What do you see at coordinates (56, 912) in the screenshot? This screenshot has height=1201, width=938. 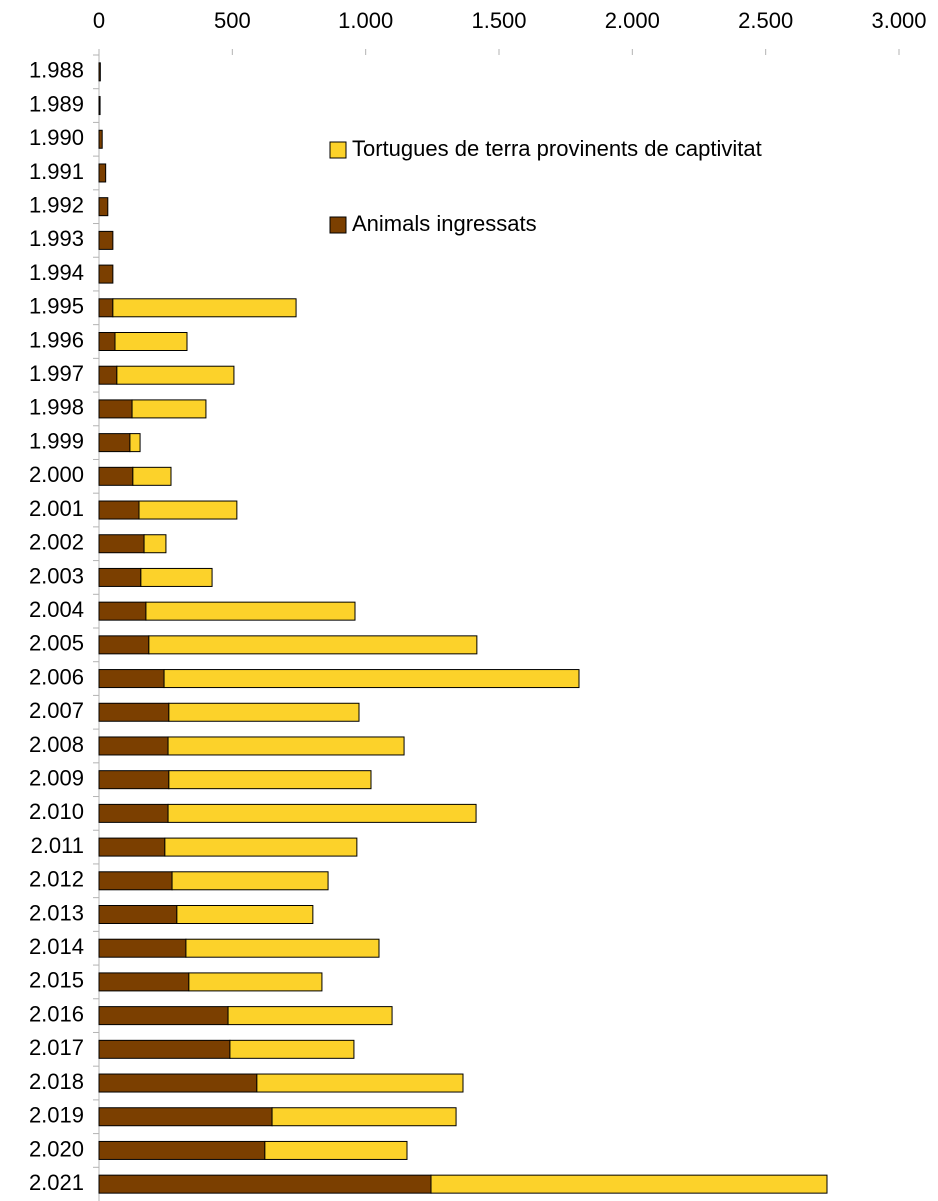 I see `y-tick-label: 2.013` at bounding box center [56, 912].